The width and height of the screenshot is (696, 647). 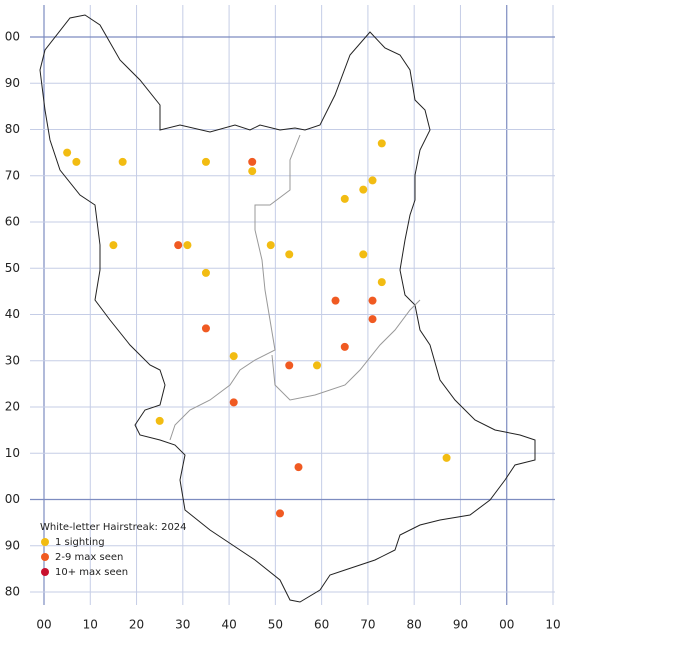 I want to click on y-tick-label: 70, so click(x=12, y=175).